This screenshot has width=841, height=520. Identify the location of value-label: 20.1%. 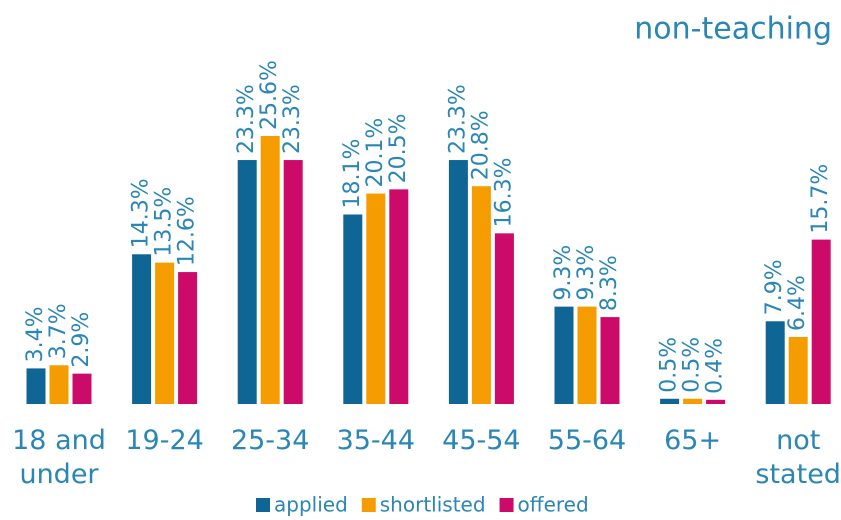
(375, 153).